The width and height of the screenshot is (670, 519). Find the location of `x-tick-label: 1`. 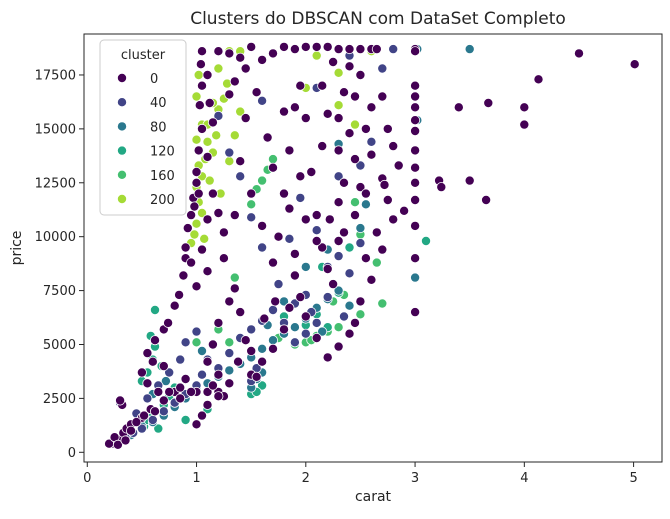

x-tick-label: 1 is located at coordinates (196, 478).